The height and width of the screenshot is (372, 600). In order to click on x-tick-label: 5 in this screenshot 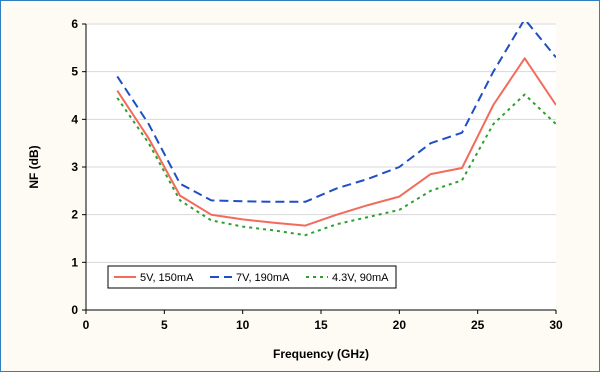, I will do `click(164, 325)`.